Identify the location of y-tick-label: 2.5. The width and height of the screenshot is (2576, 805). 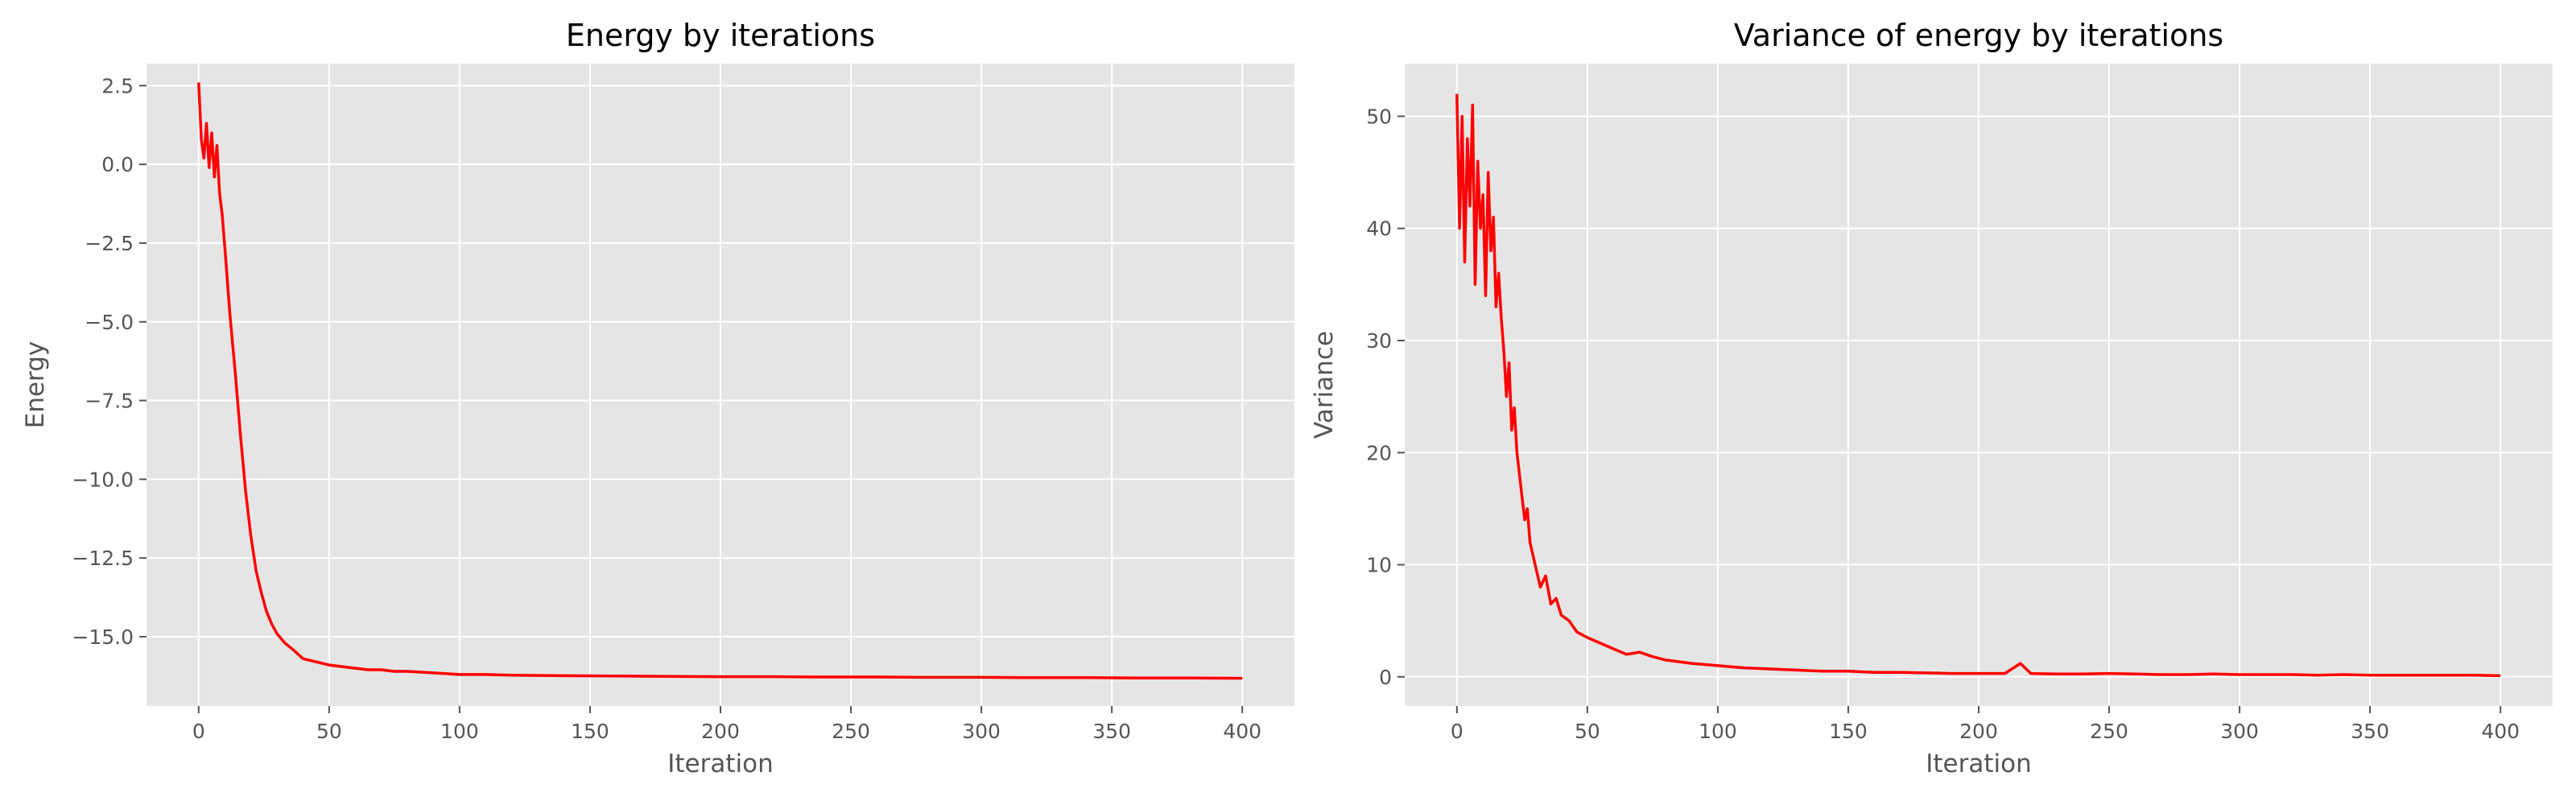
(117, 85).